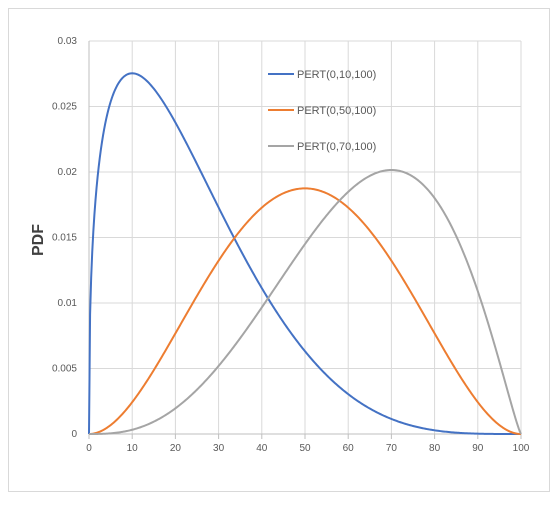  What do you see at coordinates (133, 448) in the screenshot?
I see `x-tick-label: 10` at bounding box center [133, 448].